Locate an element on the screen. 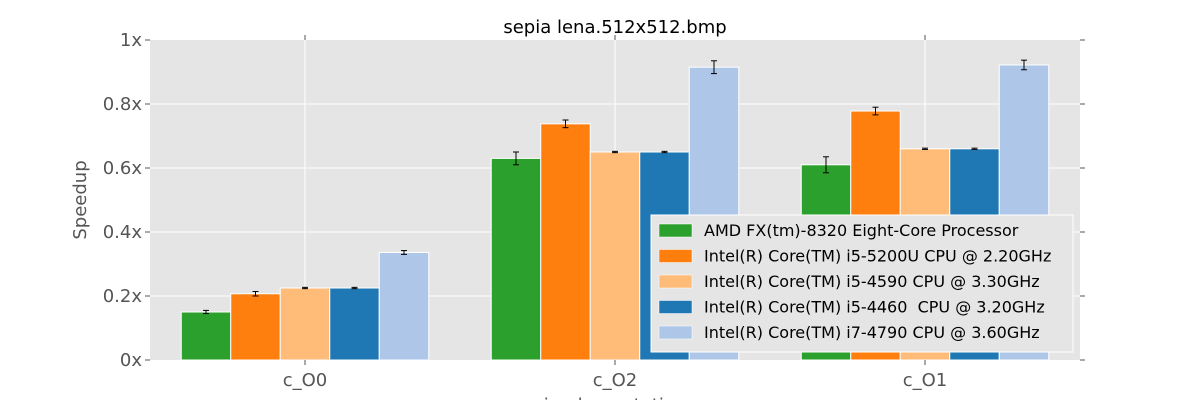 The width and height of the screenshot is (1200, 400). legend-label: Intel(R) Core(TM) i7-4790 CPU @ 3.60GHz is located at coordinates (872, 332).